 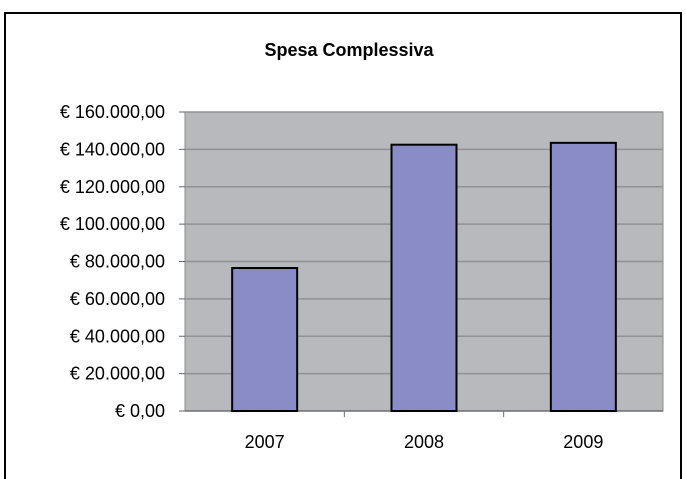 I want to click on y-tick-label: € 140.000,00, so click(x=112, y=149).